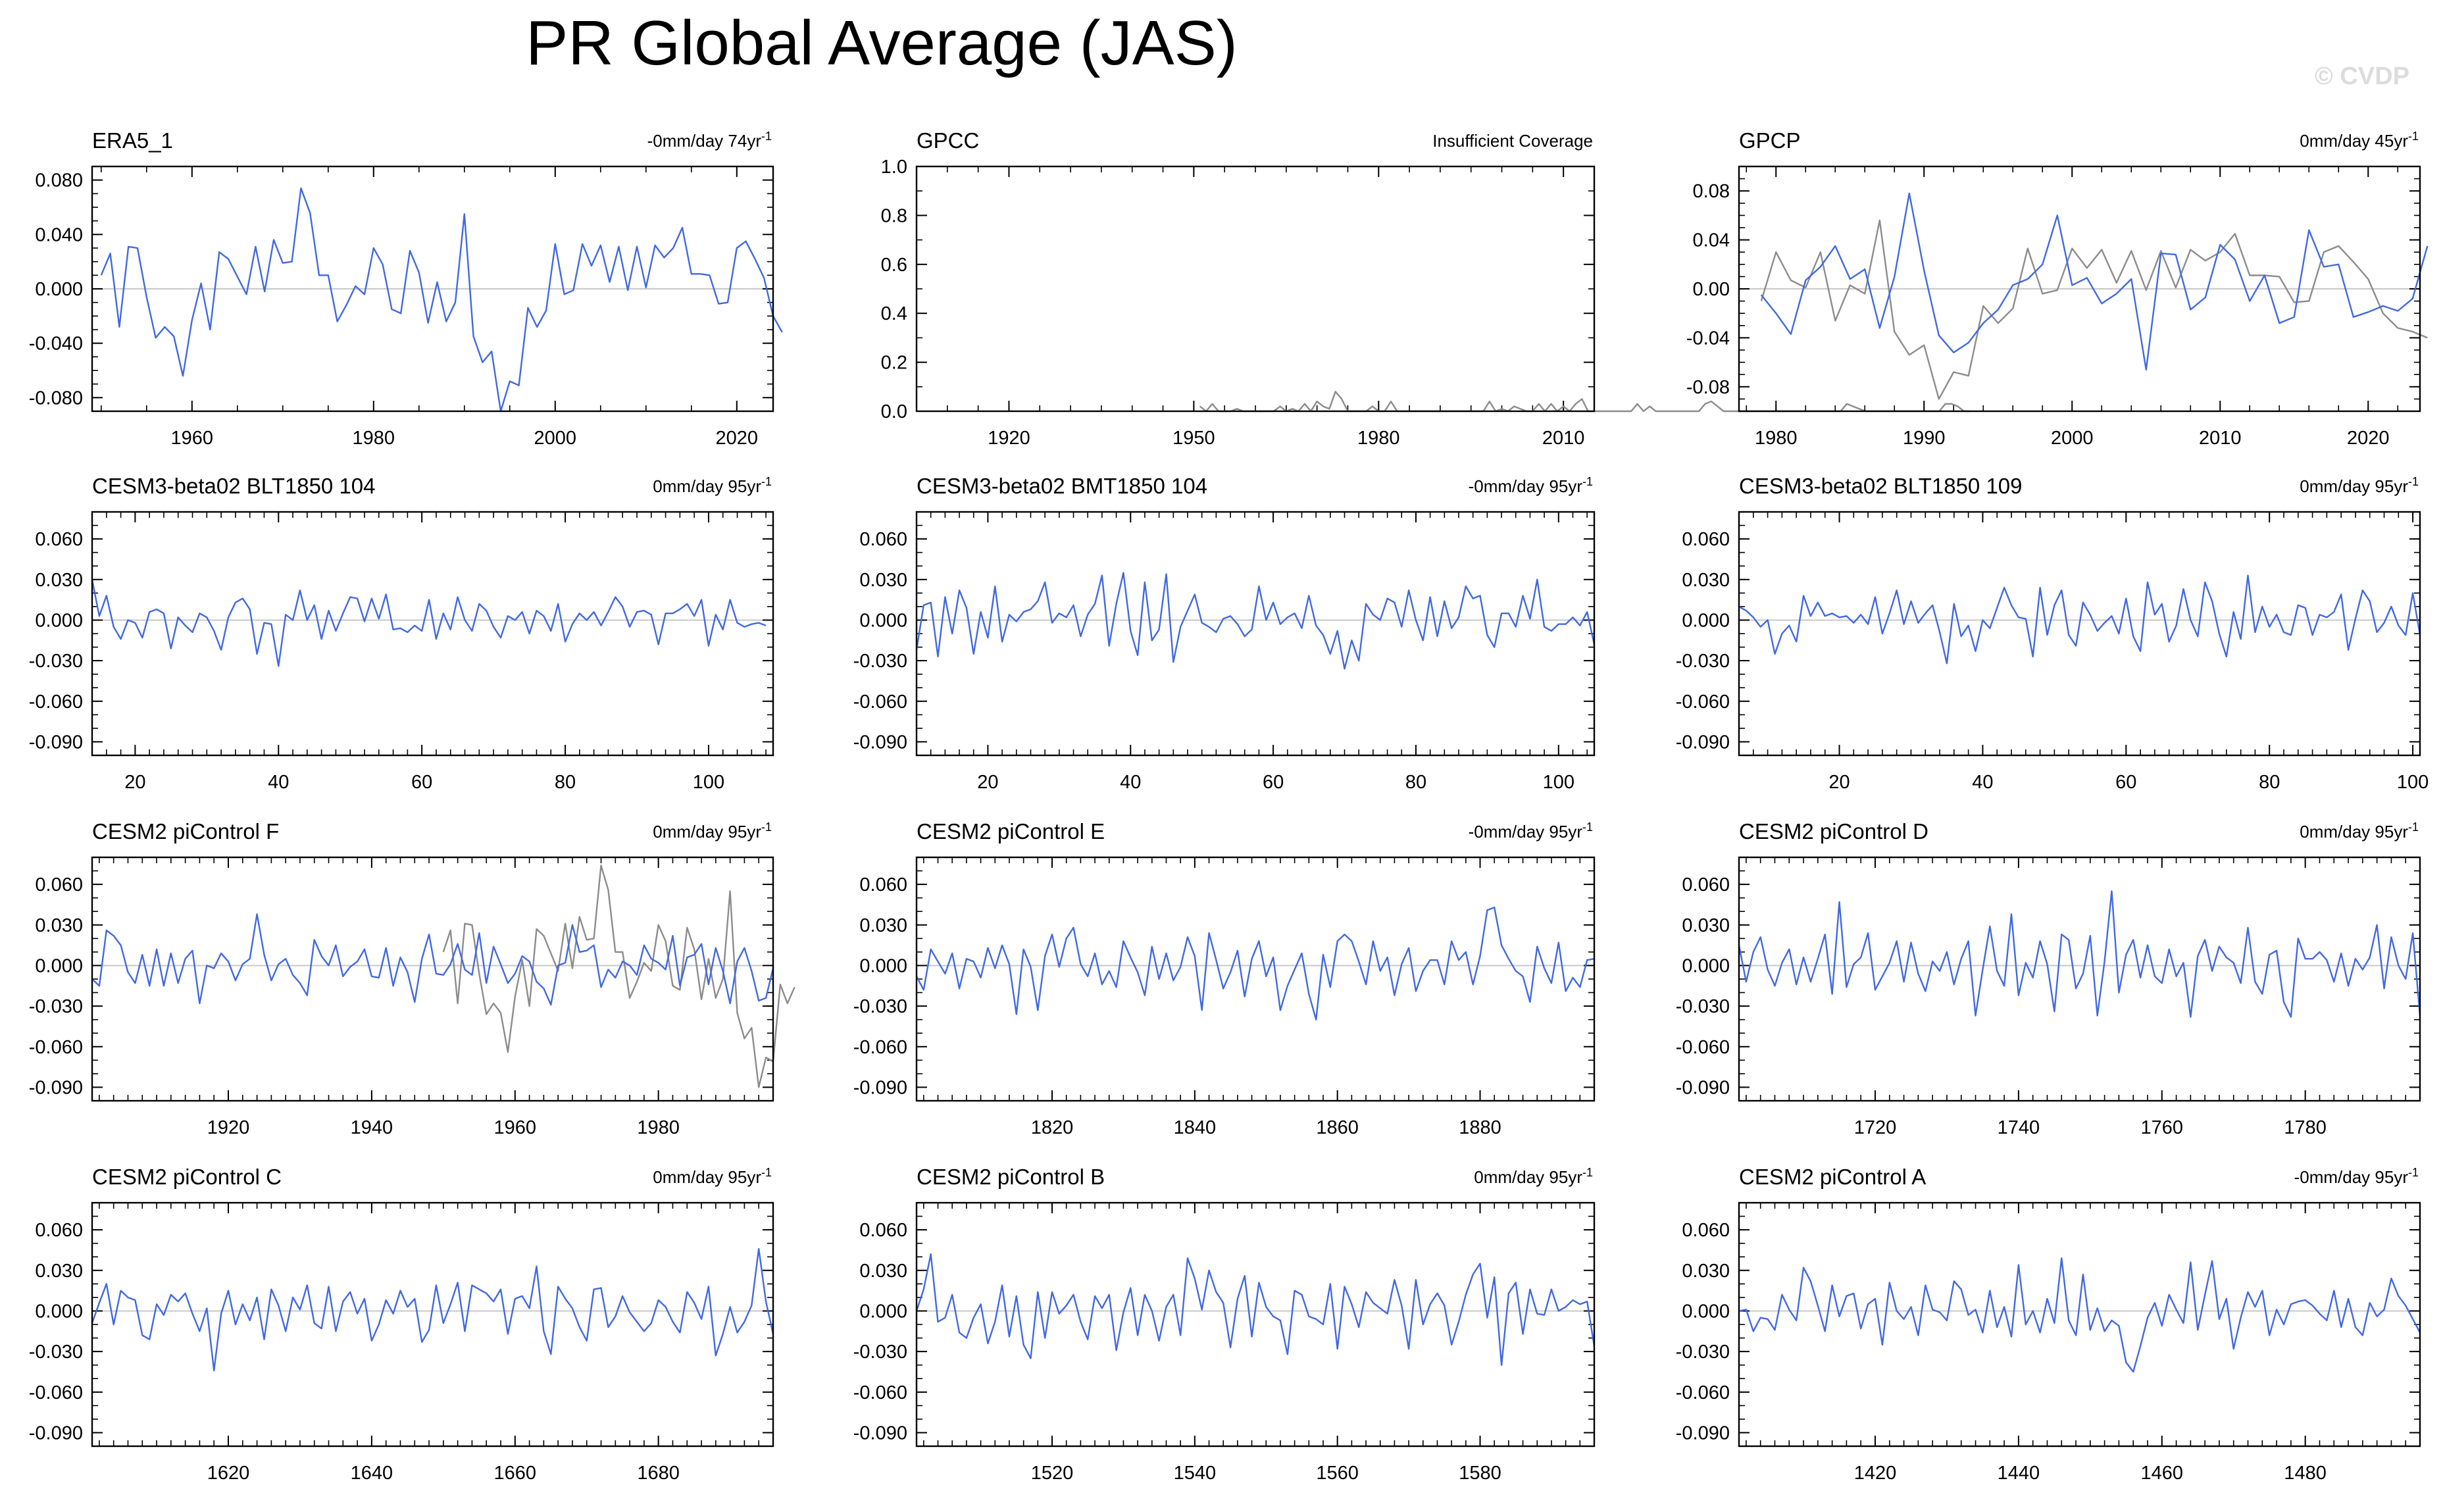 The height and width of the screenshot is (1512, 2443). I want to click on x-tick-label: 1860, so click(1338, 1127).